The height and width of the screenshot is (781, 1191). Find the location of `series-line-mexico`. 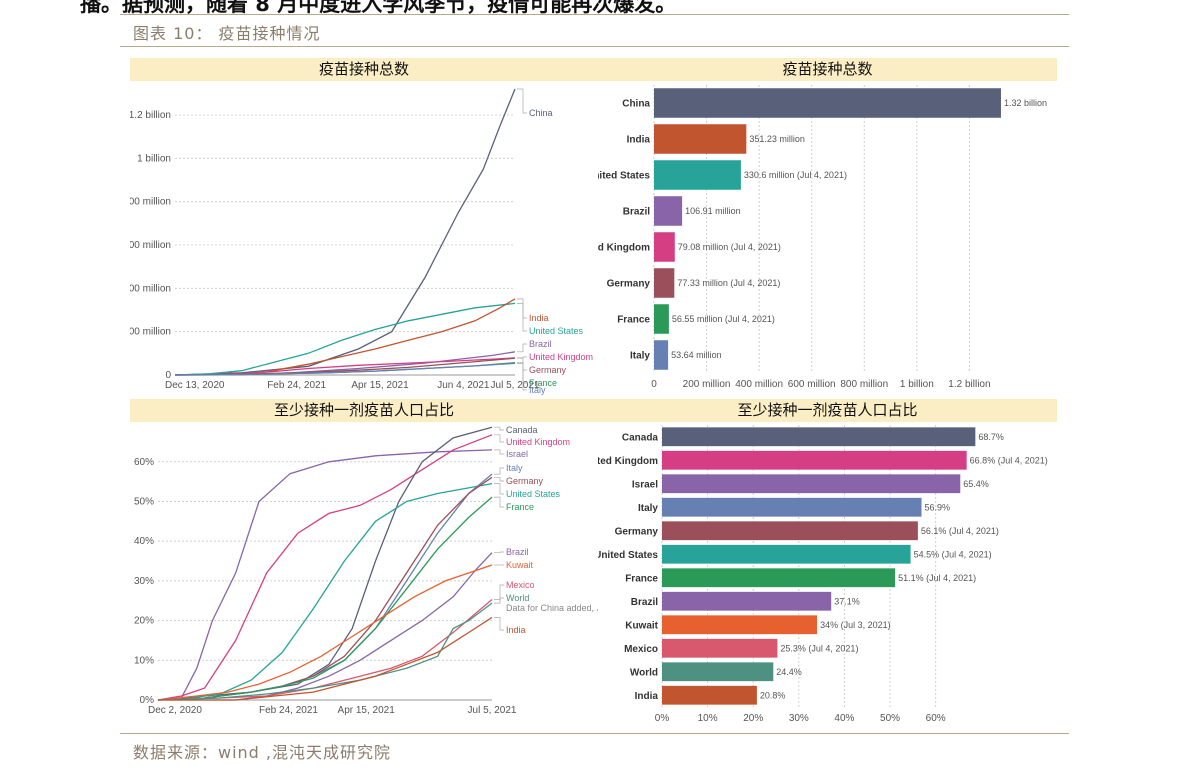

series-line-mexico is located at coordinates (325, 650).